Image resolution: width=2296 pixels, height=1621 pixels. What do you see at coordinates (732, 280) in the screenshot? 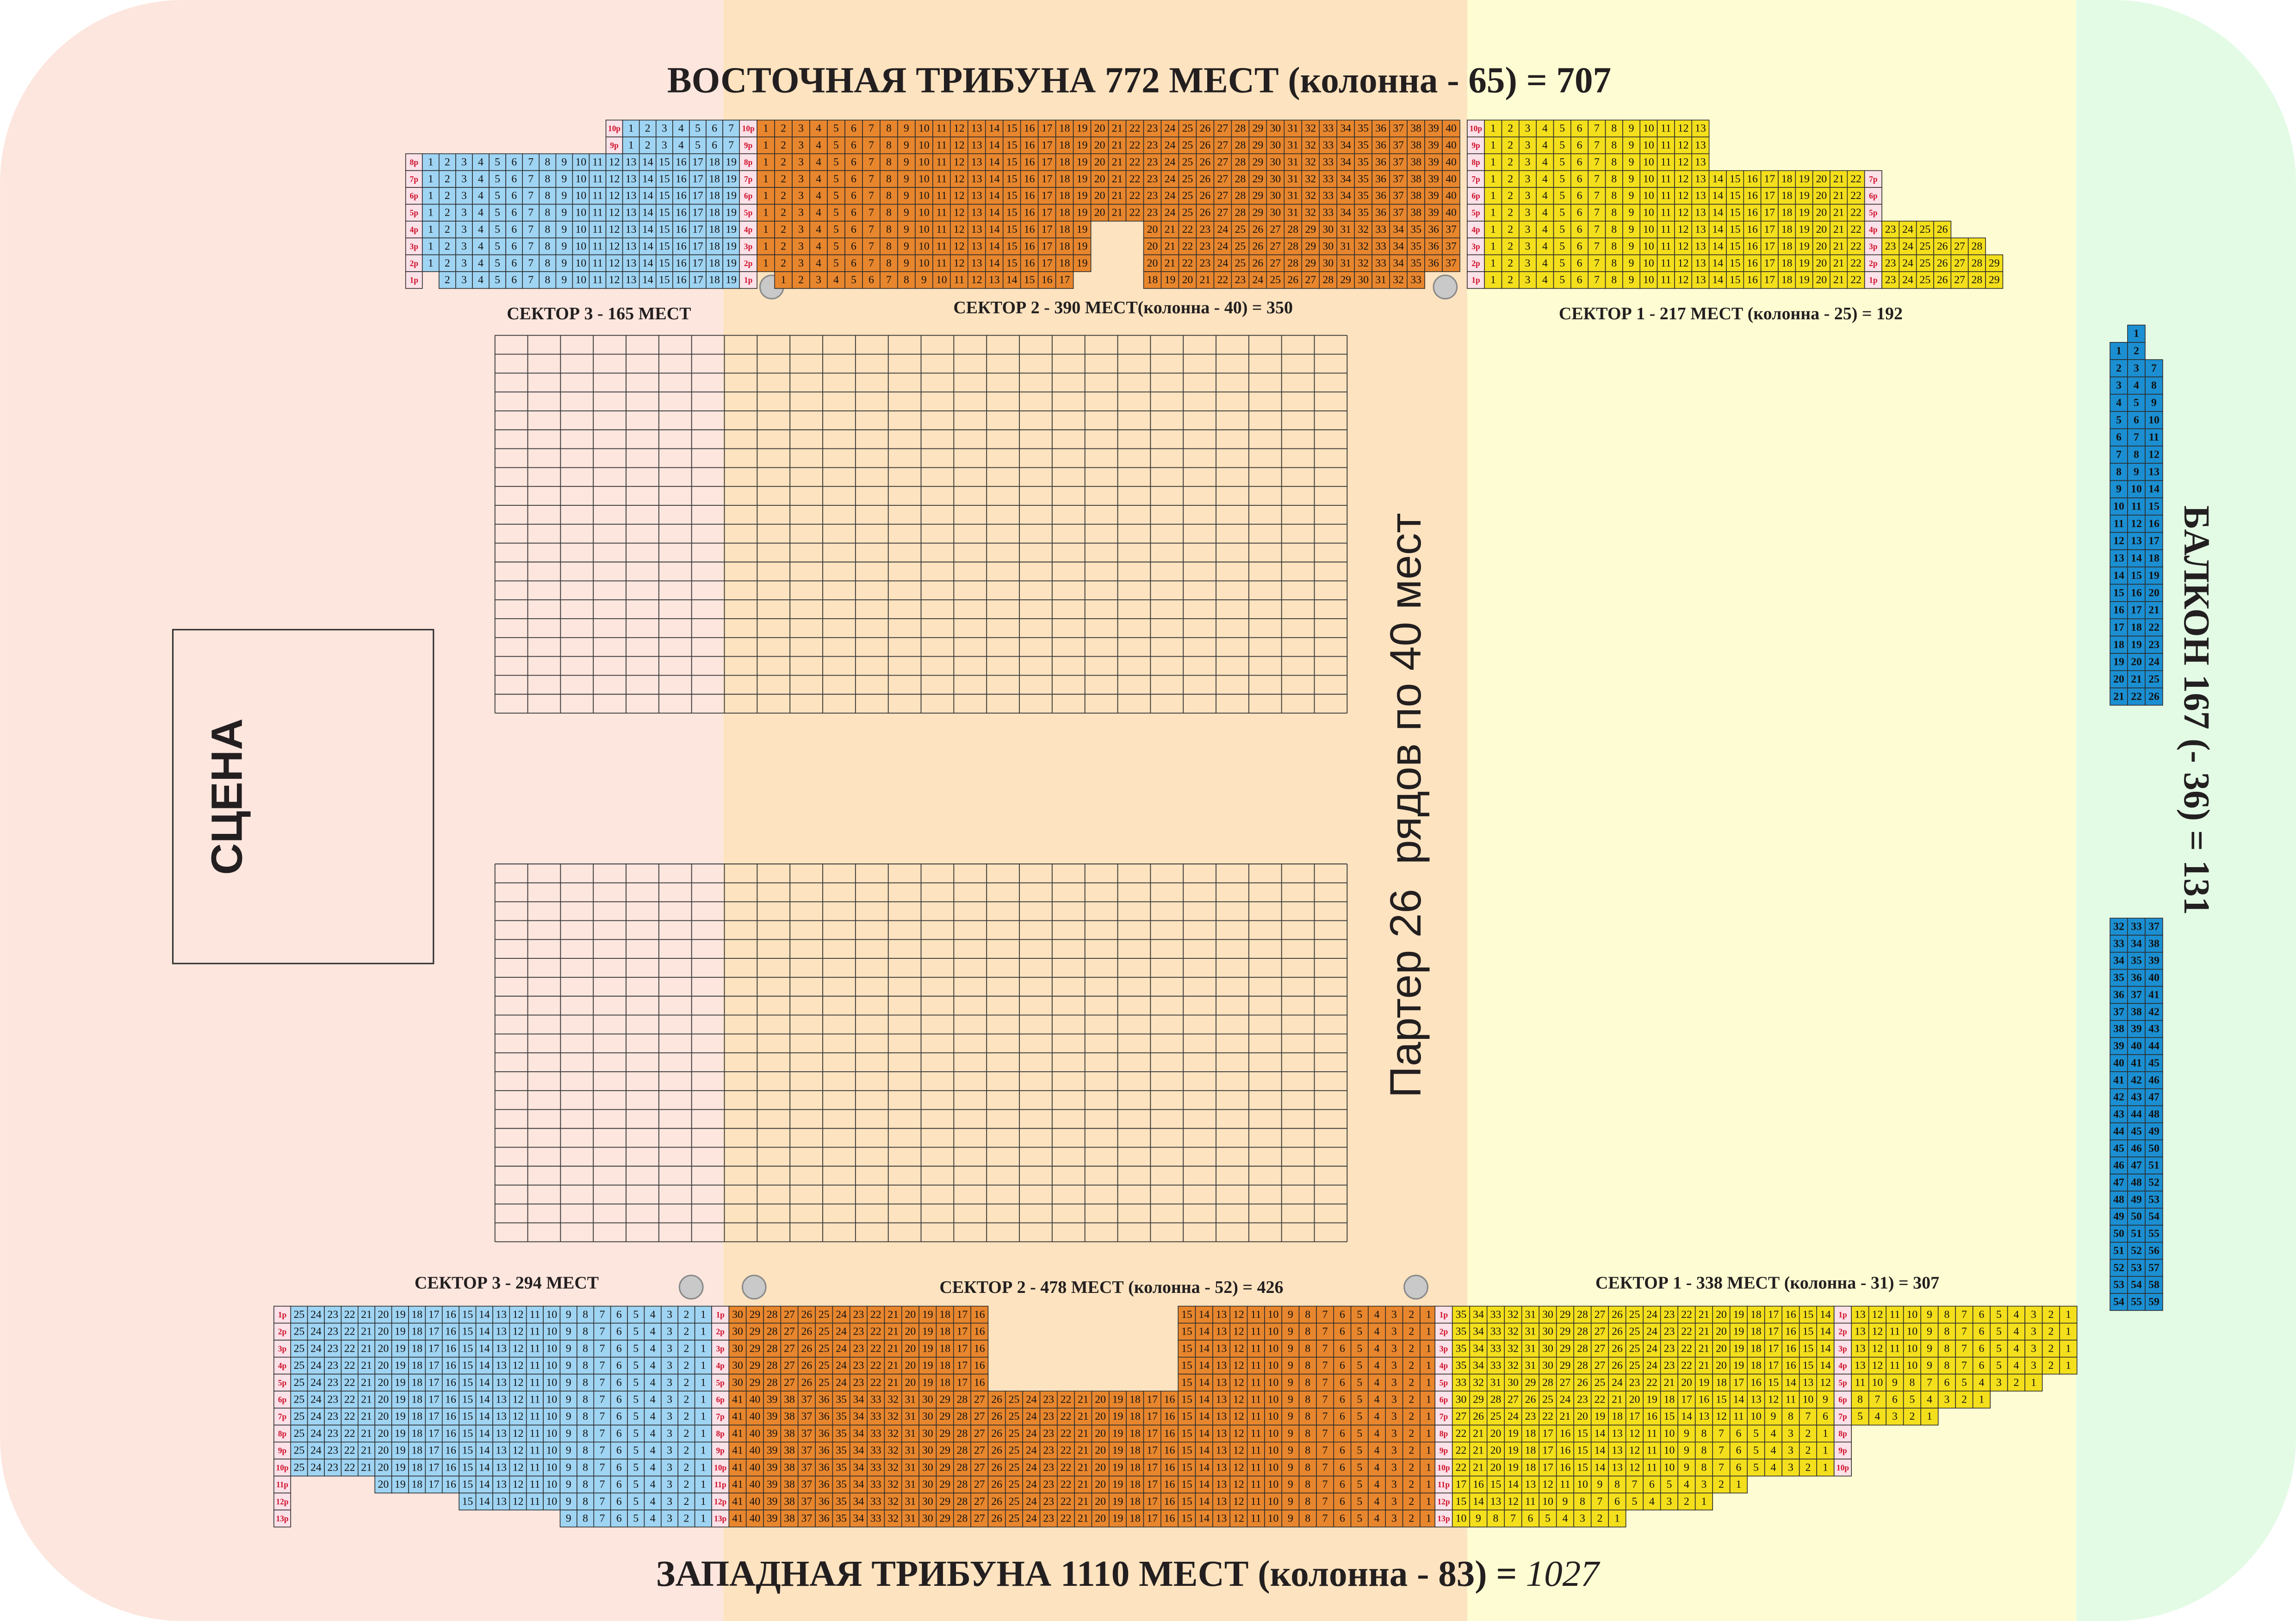
I see `seat-number: 19` at bounding box center [732, 280].